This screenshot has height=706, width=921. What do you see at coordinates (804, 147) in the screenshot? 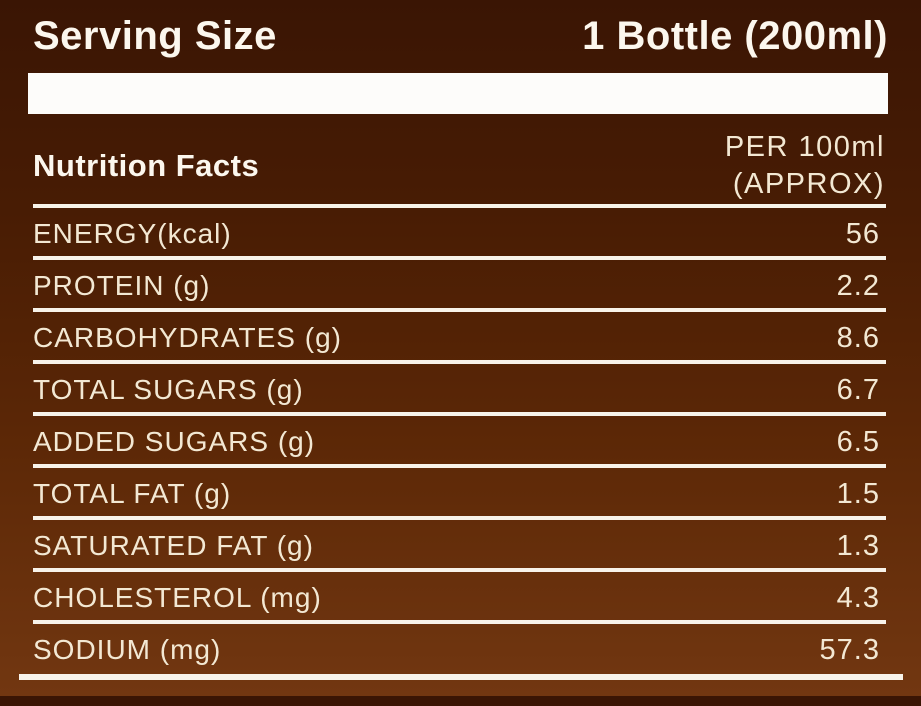
I see `column-header-line1: PER 100ml` at bounding box center [804, 147].